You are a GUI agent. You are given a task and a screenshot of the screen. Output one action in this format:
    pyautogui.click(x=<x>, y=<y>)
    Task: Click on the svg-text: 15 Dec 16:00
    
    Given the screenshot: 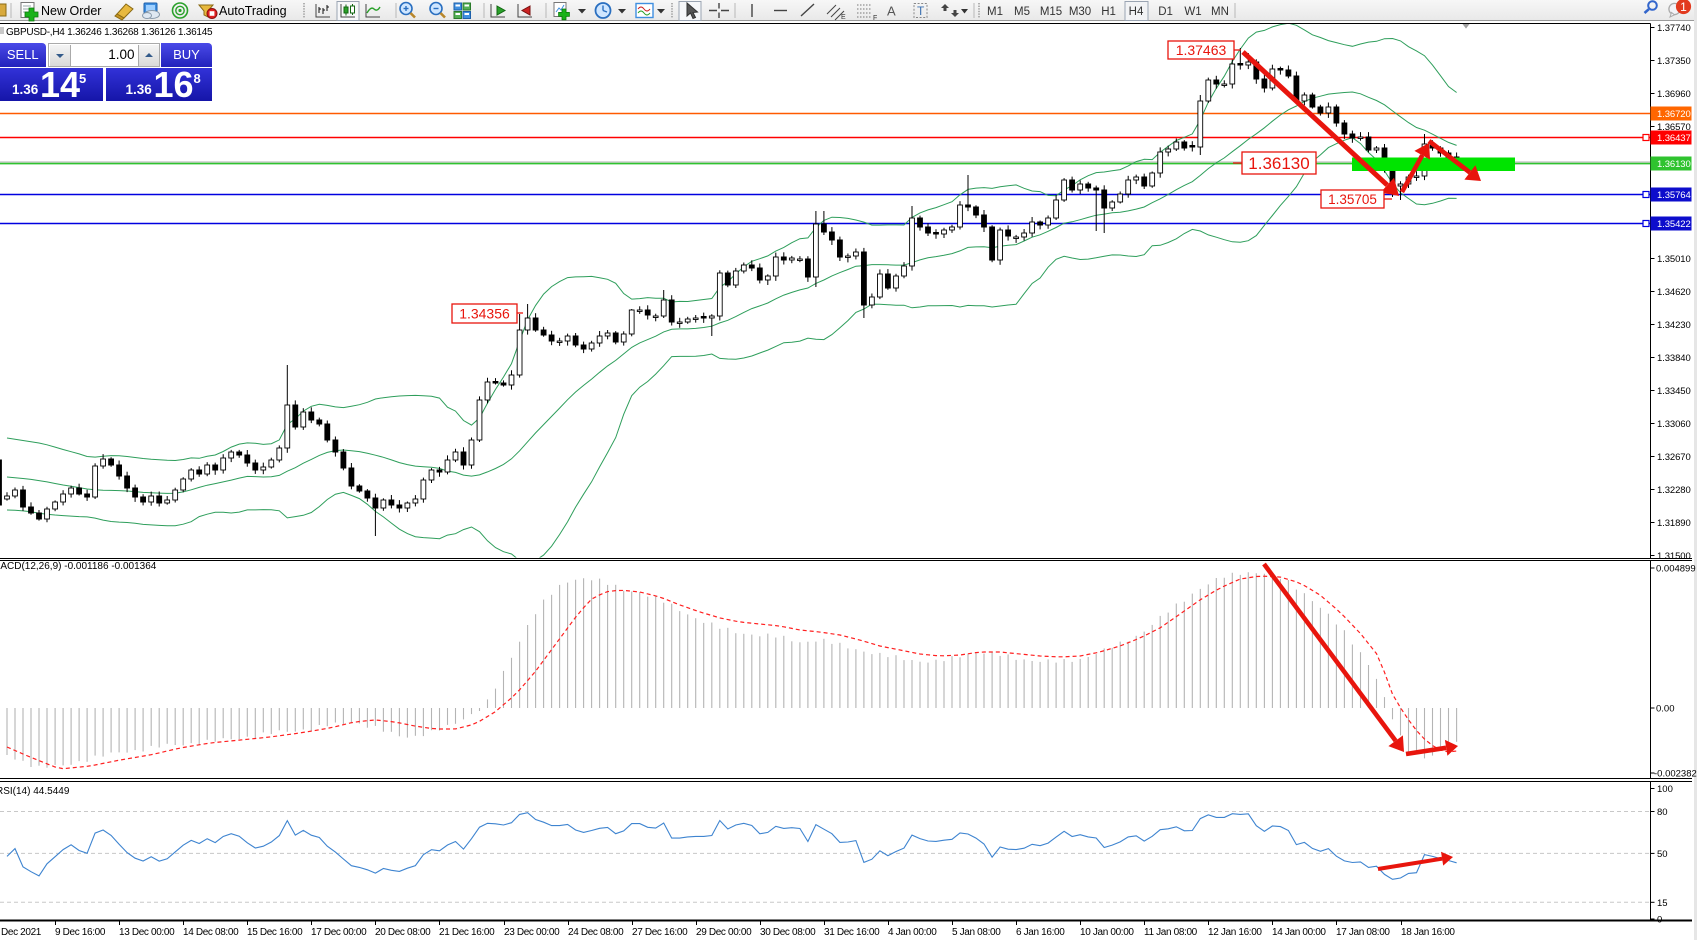 What is the action you would take?
    pyautogui.click(x=275, y=932)
    